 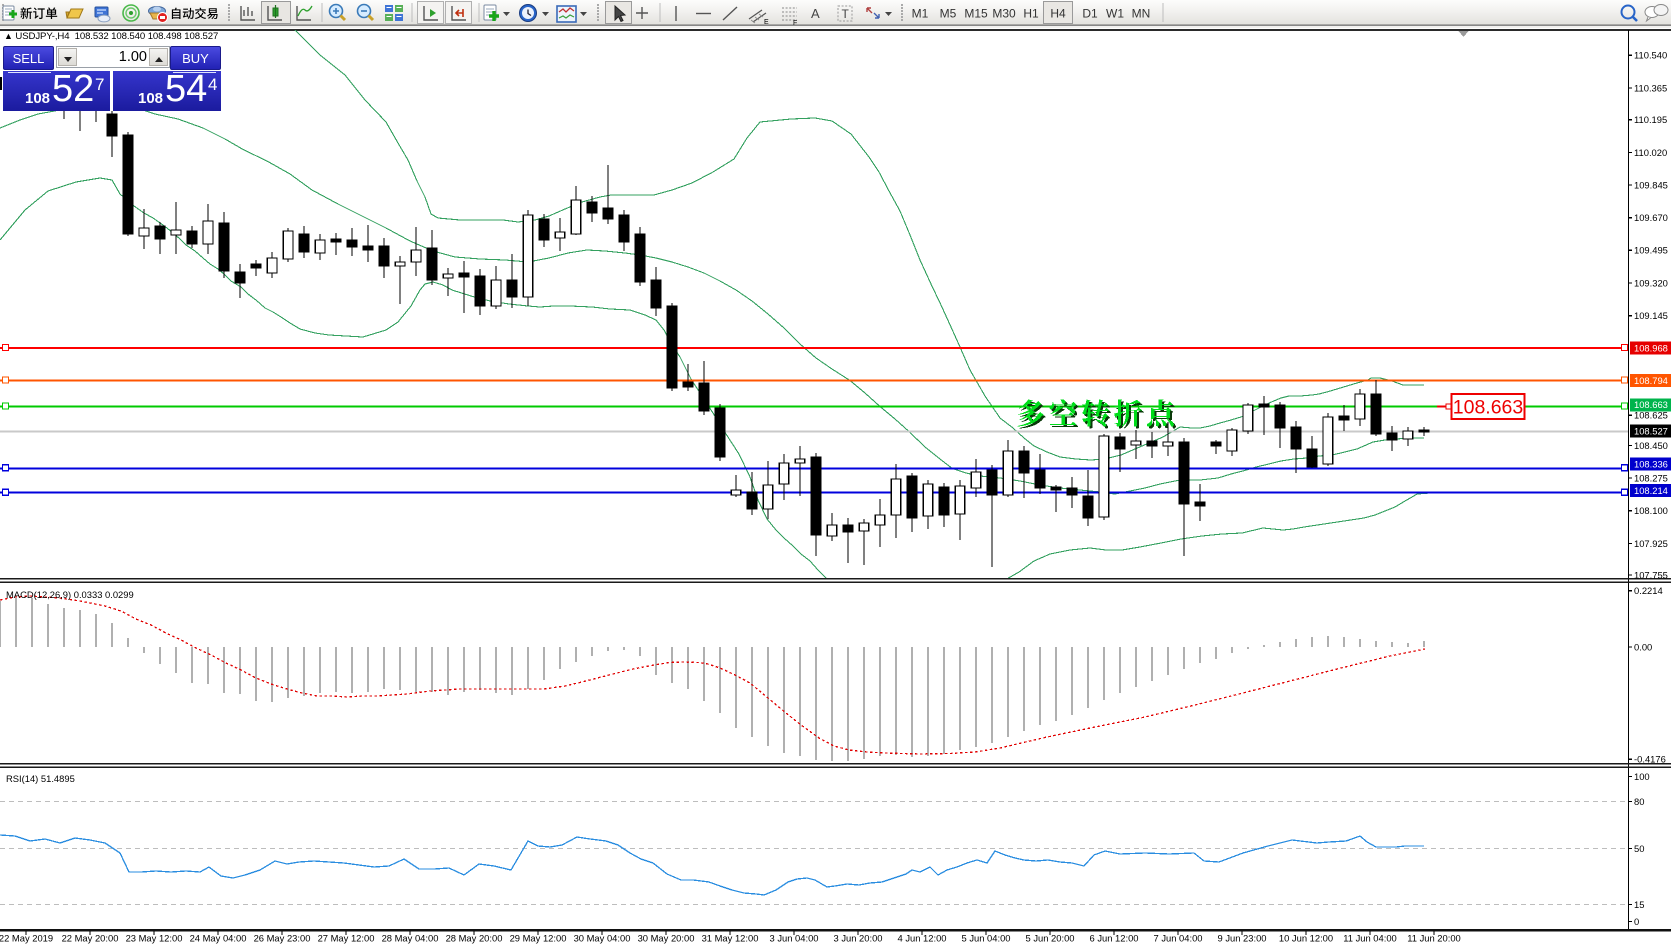 What do you see at coordinates (1651, 575) in the screenshot?
I see `svg-text: 107.755` at bounding box center [1651, 575].